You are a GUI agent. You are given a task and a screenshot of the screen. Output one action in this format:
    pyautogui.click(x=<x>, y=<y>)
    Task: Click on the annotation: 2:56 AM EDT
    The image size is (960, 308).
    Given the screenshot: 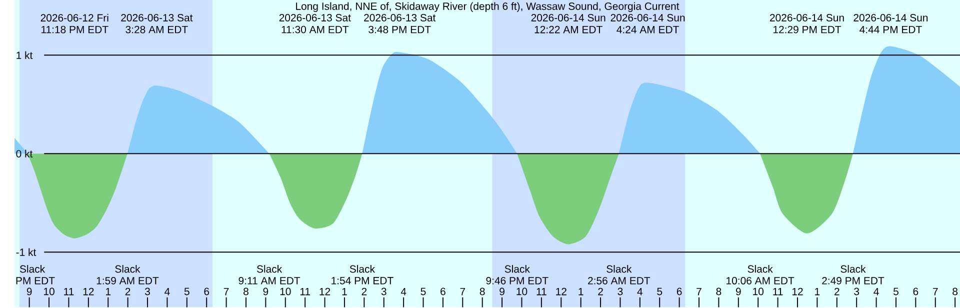 What is the action you would take?
    pyautogui.click(x=619, y=280)
    